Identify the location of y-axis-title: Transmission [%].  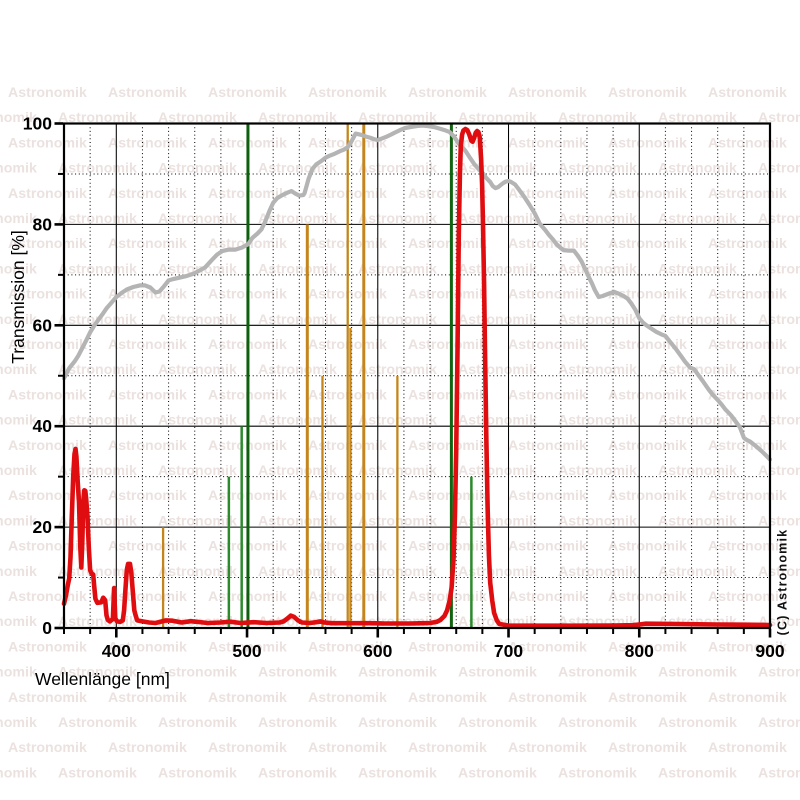
(18, 297).